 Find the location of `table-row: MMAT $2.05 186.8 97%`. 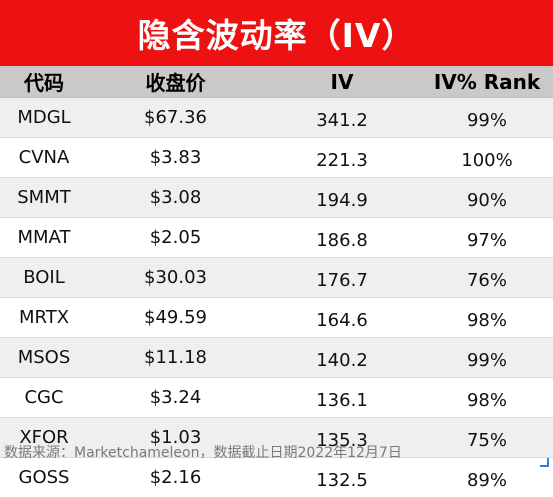

table-row: MMAT $2.05 186.8 97% is located at coordinates (276, 237).